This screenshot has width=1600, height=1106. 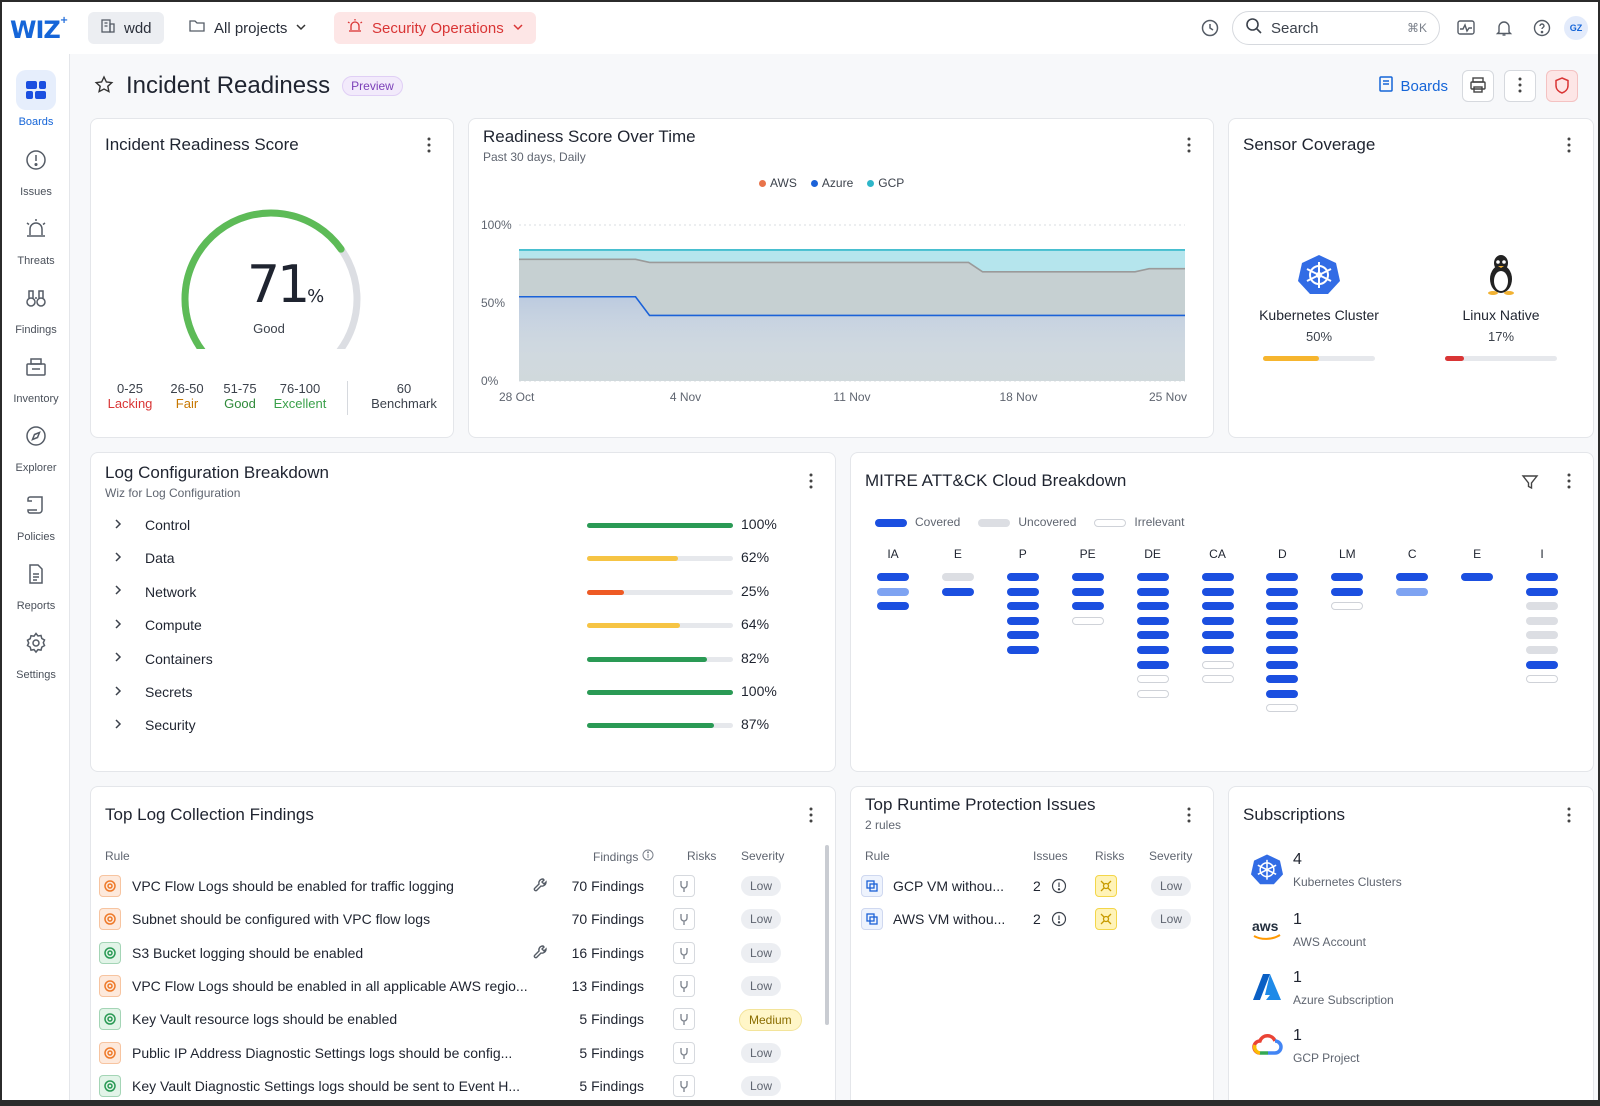 I want to click on findings-count: 13 Findings, so click(x=607, y=985).